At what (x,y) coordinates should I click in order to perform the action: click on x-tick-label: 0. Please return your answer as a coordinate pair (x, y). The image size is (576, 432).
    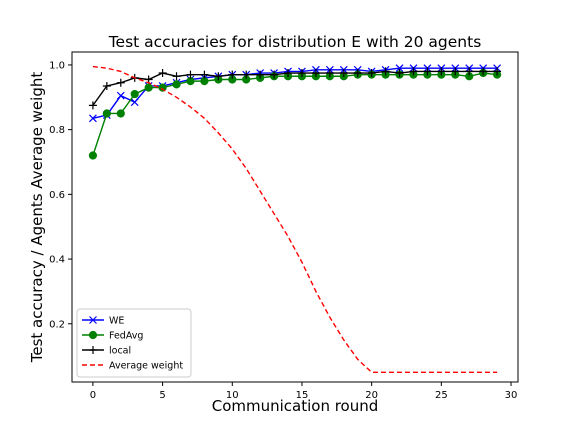
    Looking at the image, I should click on (93, 395).